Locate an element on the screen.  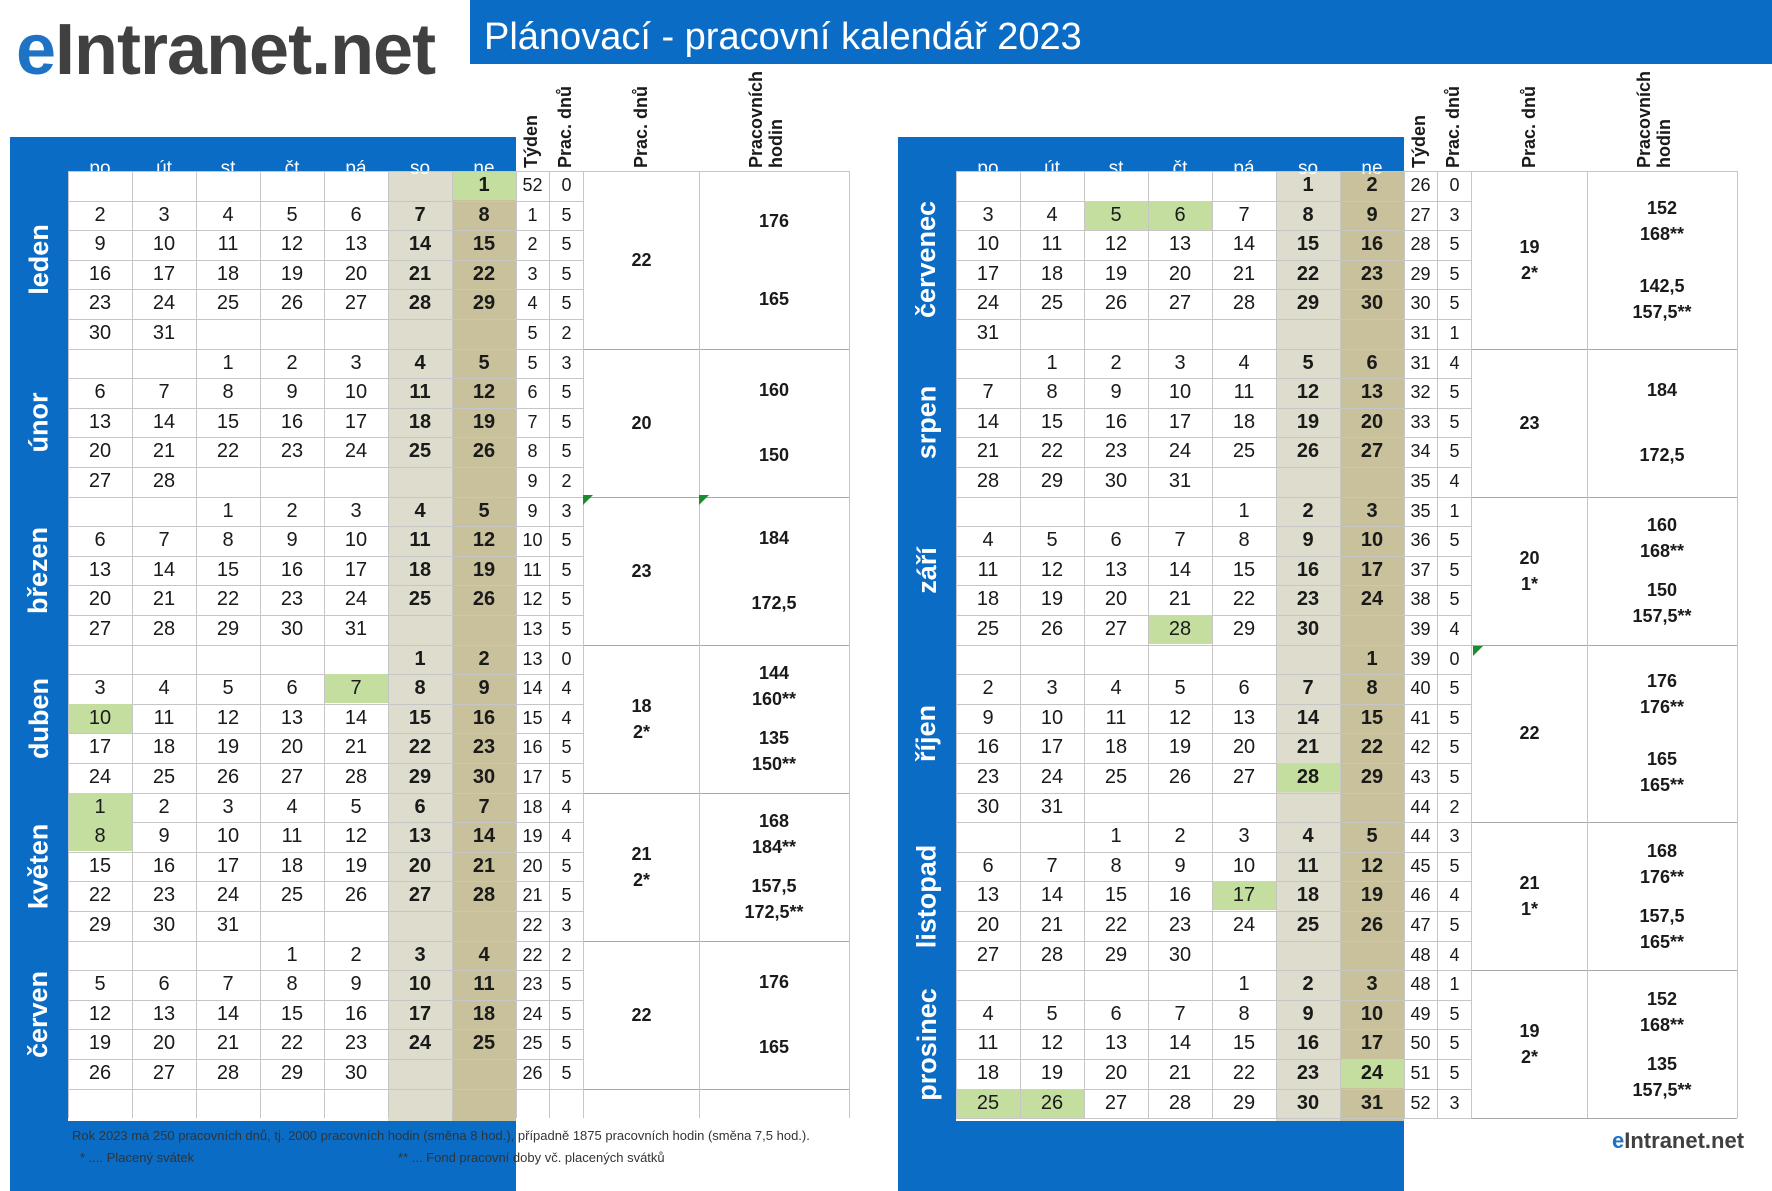
day-cell: 9 is located at coordinates (1372, 214).